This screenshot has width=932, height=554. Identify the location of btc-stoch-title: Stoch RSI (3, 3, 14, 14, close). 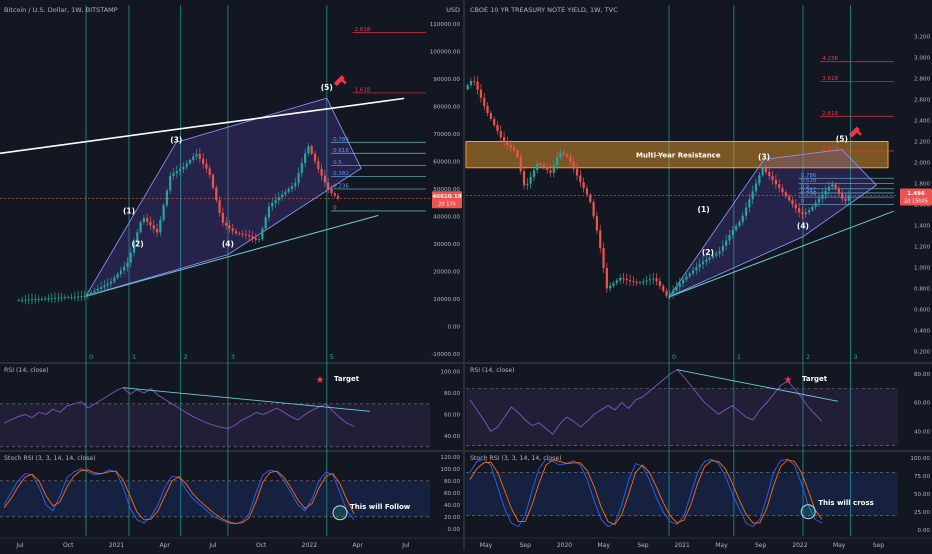
(50, 458).